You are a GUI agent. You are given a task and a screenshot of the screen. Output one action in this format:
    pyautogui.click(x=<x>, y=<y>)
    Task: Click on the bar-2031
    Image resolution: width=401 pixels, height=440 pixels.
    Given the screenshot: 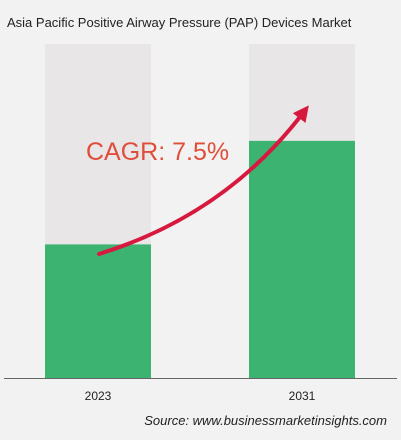 What is the action you would take?
    pyautogui.click(x=302, y=259)
    